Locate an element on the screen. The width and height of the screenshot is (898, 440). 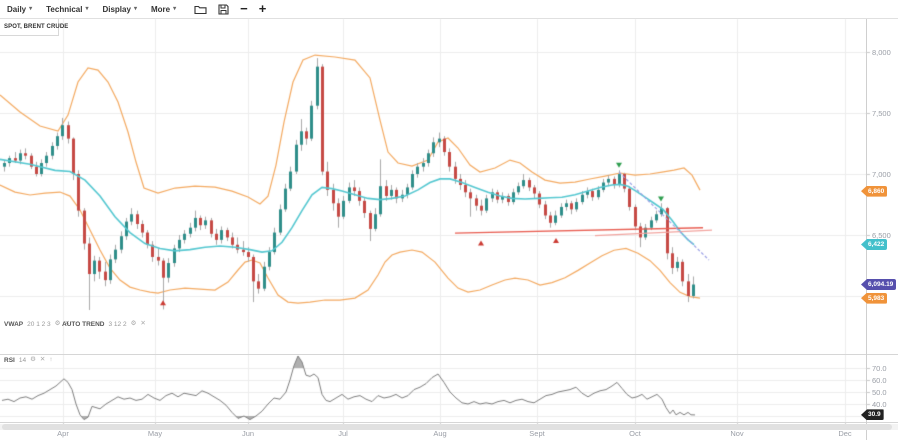
symbol-box: SPOT, BRENT CRUDE is located at coordinates (34, 27).